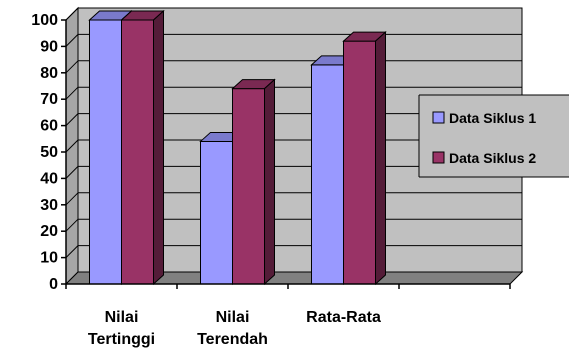  Describe the element at coordinates (234, 328) in the screenshot. I see `x-axis-labels: Nilai Tertinggi Nilai Terendah Rata-Rata` at that location.